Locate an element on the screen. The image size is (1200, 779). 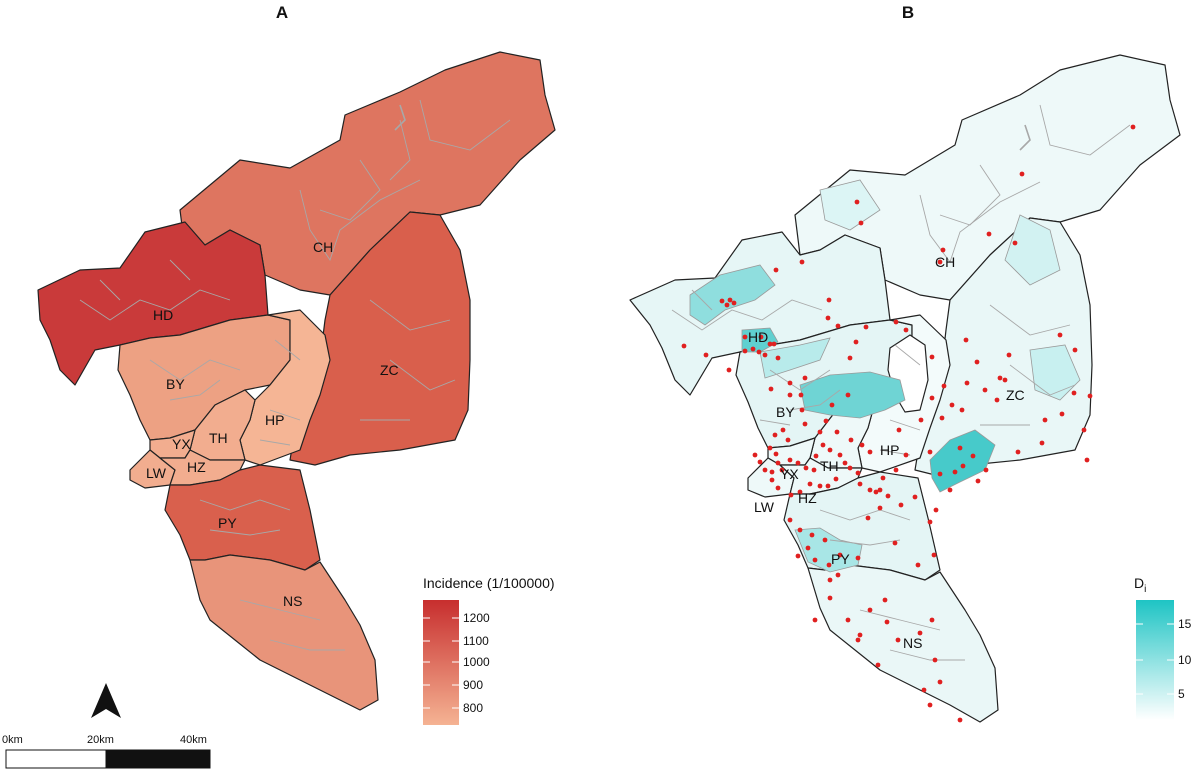
hotspot-ch-east is located at coordinates (1032, 250).